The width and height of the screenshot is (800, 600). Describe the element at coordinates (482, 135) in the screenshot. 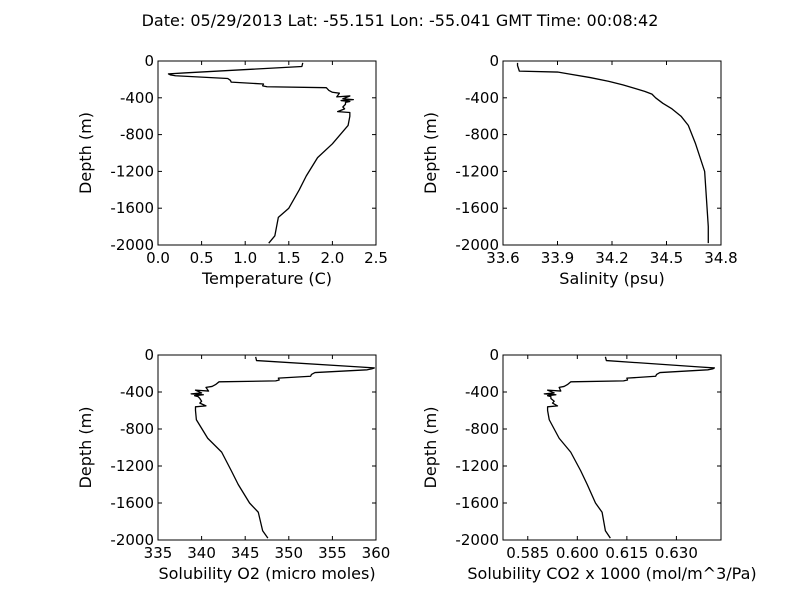

I see `salinity-ytick-label: -800` at that location.